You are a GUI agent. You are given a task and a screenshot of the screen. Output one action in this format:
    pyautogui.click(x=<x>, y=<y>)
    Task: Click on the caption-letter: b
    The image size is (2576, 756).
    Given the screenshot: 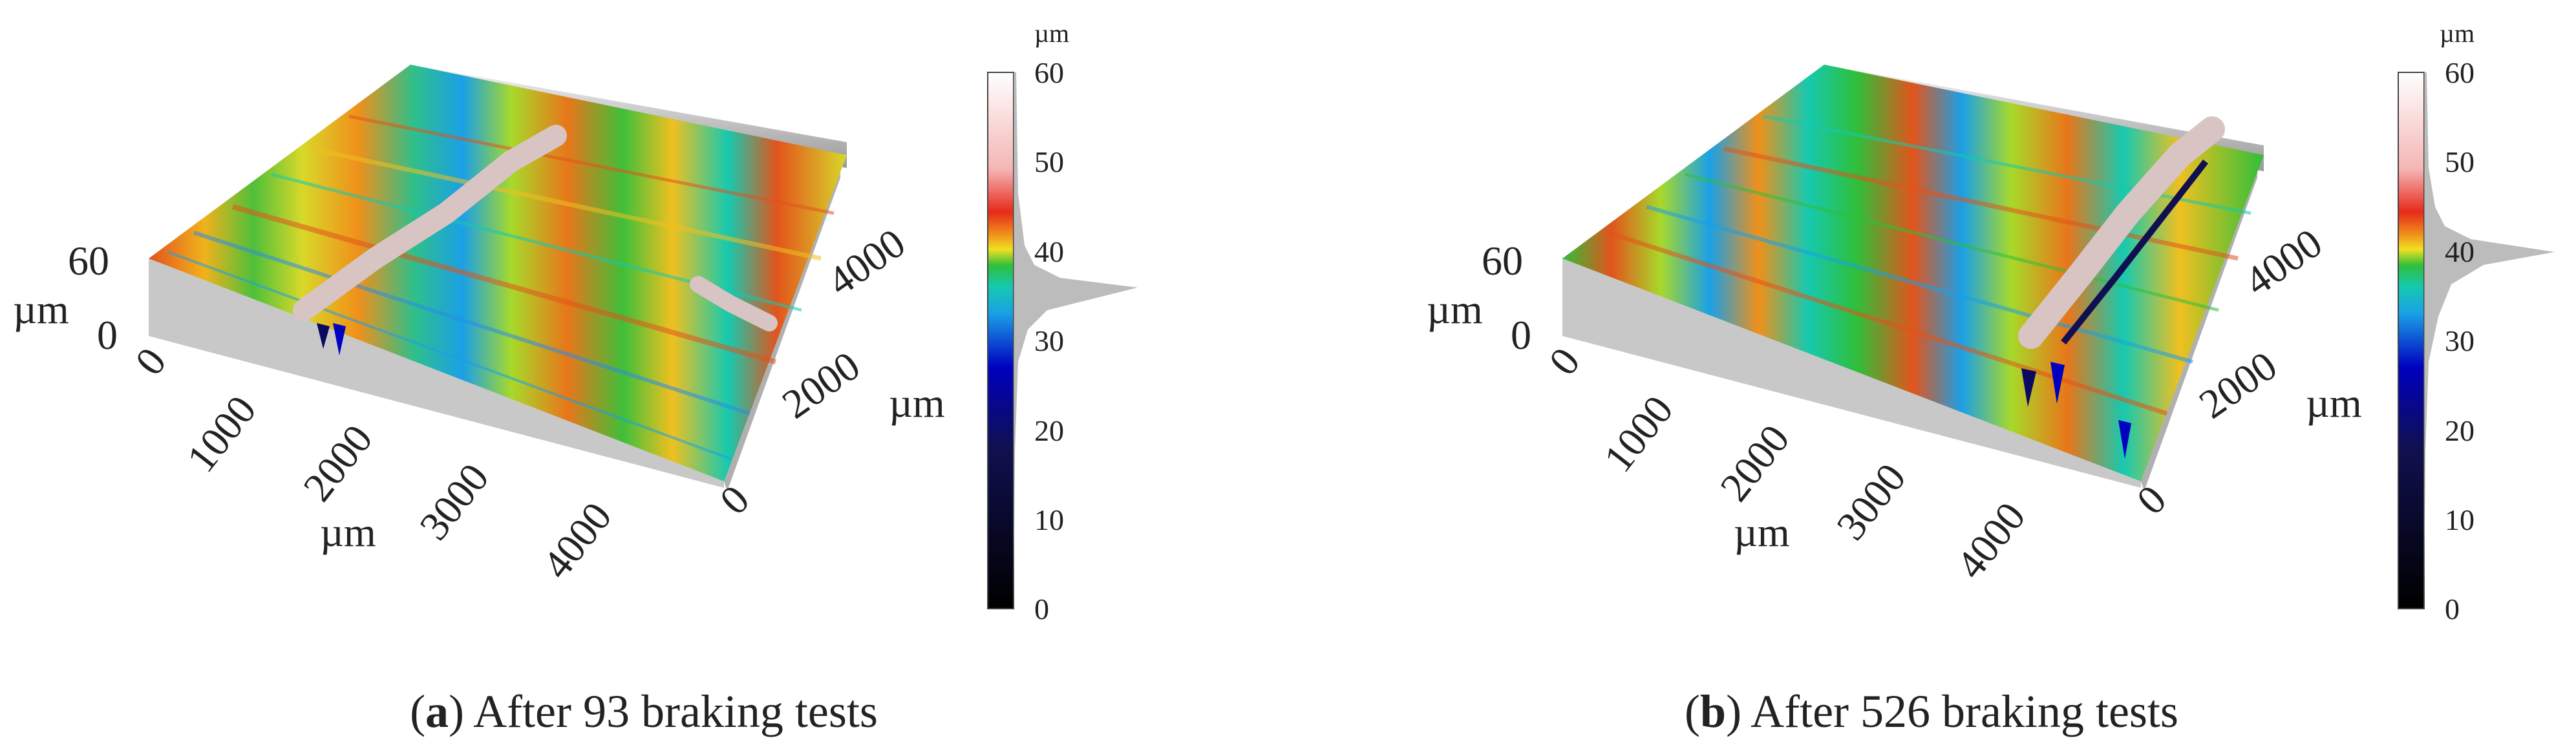 What is the action you would take?
    pyautogui.click(x=1713, y=712)
    